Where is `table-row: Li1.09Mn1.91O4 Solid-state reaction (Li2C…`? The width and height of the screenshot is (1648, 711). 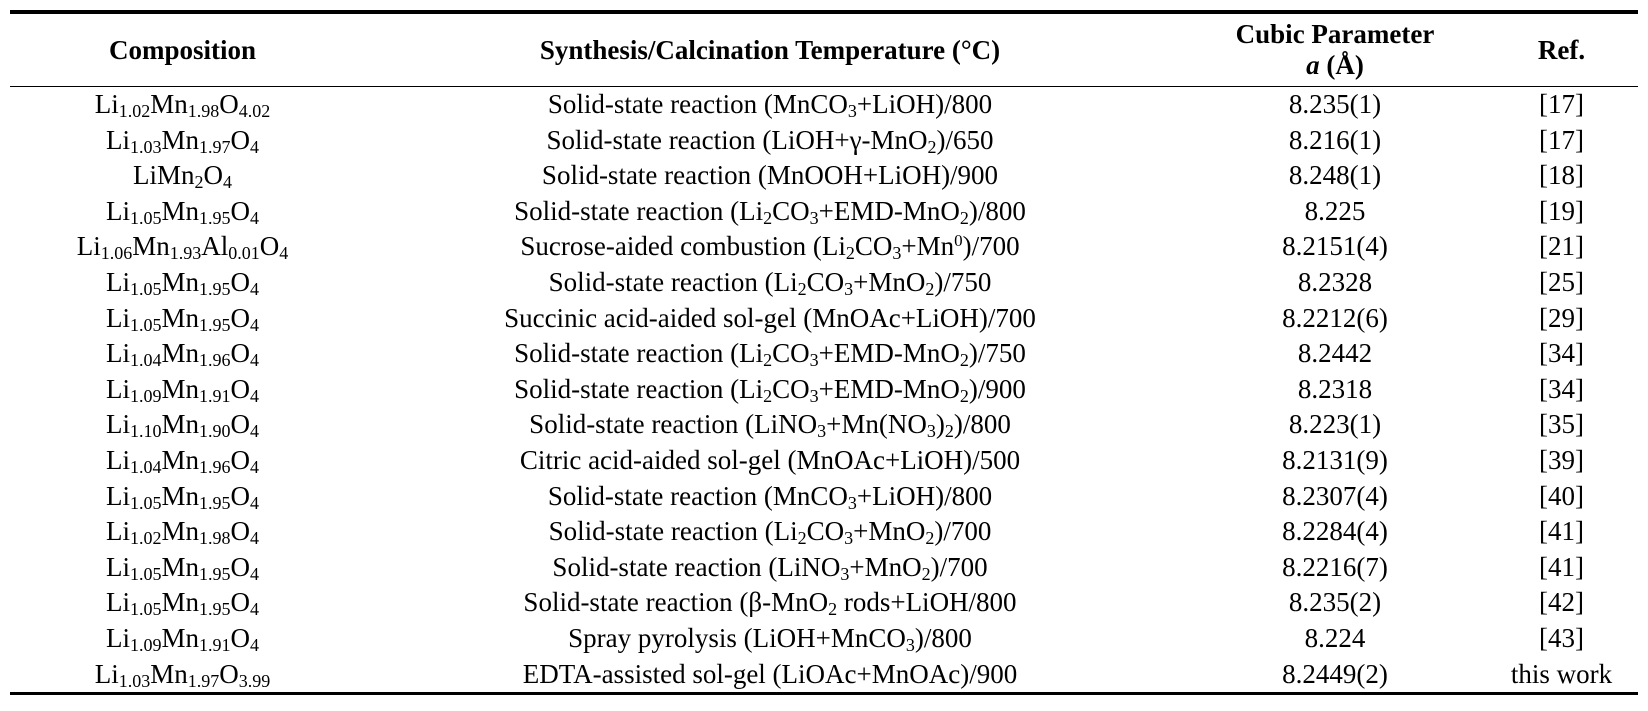 table-row: Li1.09Mn1.91O4 Solid-state reaction (Li2C… is located at coordinates (824, 390).